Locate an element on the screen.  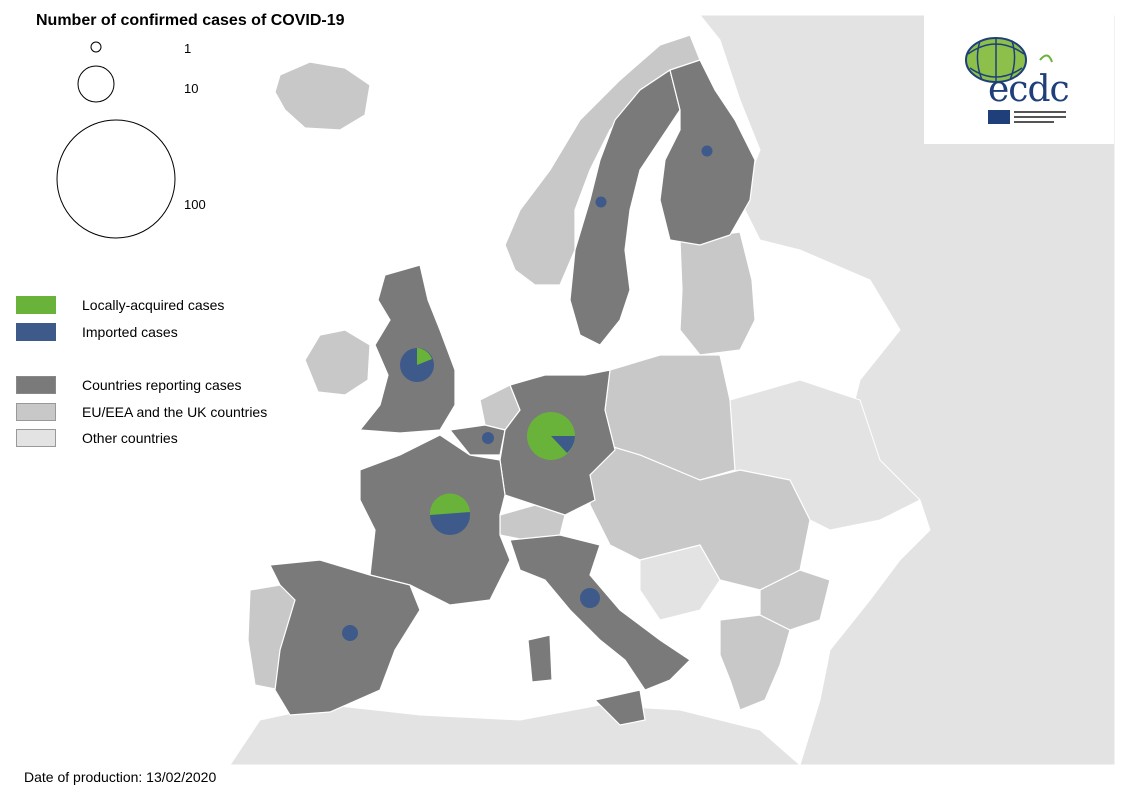
spain-cases-marker is located at coordinates (350, 633).